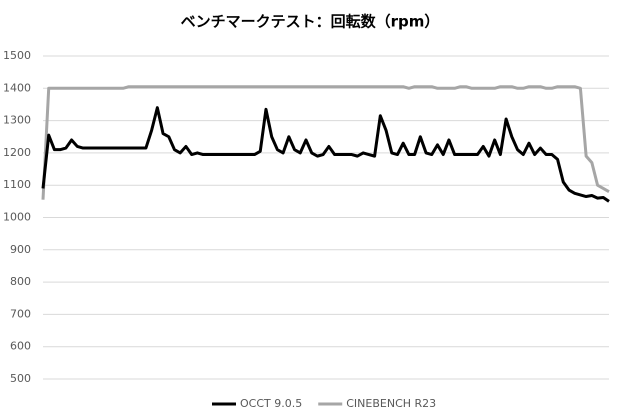 The height and width of the screenshot is (420, 620). I want to click on y-tick-label: 1000, so click(17, 217).